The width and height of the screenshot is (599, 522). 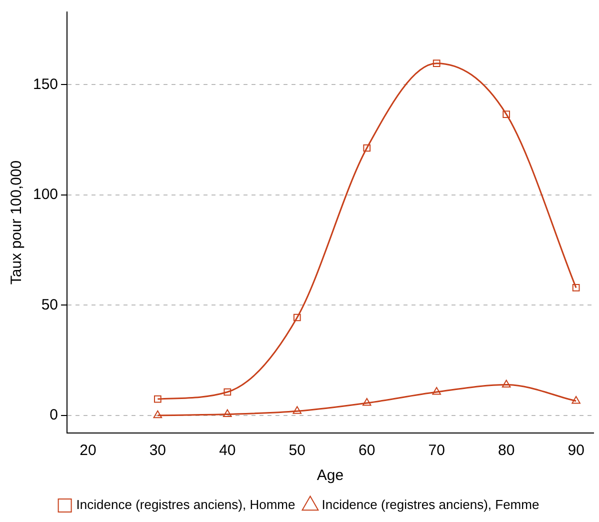 What do you see at coordinates (45, 84) in the screenshot?
I see `y-tick-label: 150` at bounding box center [45, 84].